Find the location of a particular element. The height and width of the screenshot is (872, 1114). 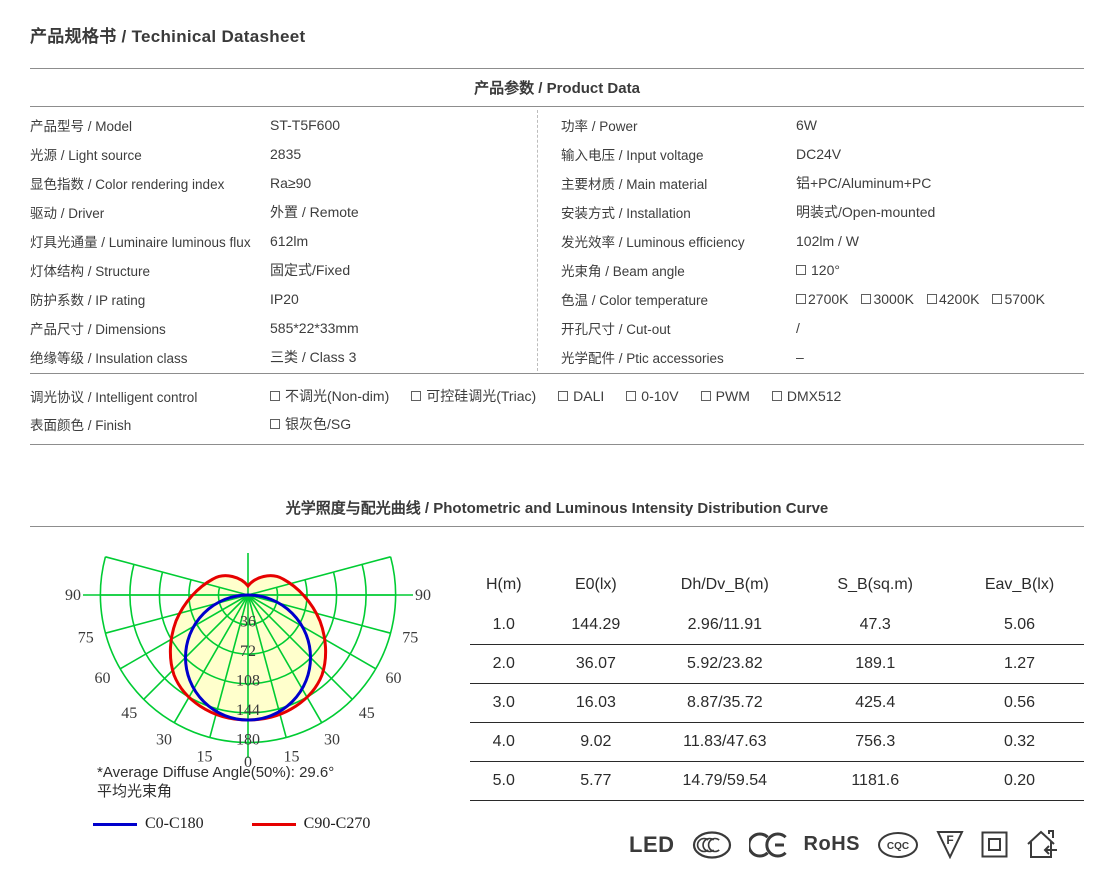

param-row: 防护系数 / IP rating IP20 is located at coordinates (283, 298).